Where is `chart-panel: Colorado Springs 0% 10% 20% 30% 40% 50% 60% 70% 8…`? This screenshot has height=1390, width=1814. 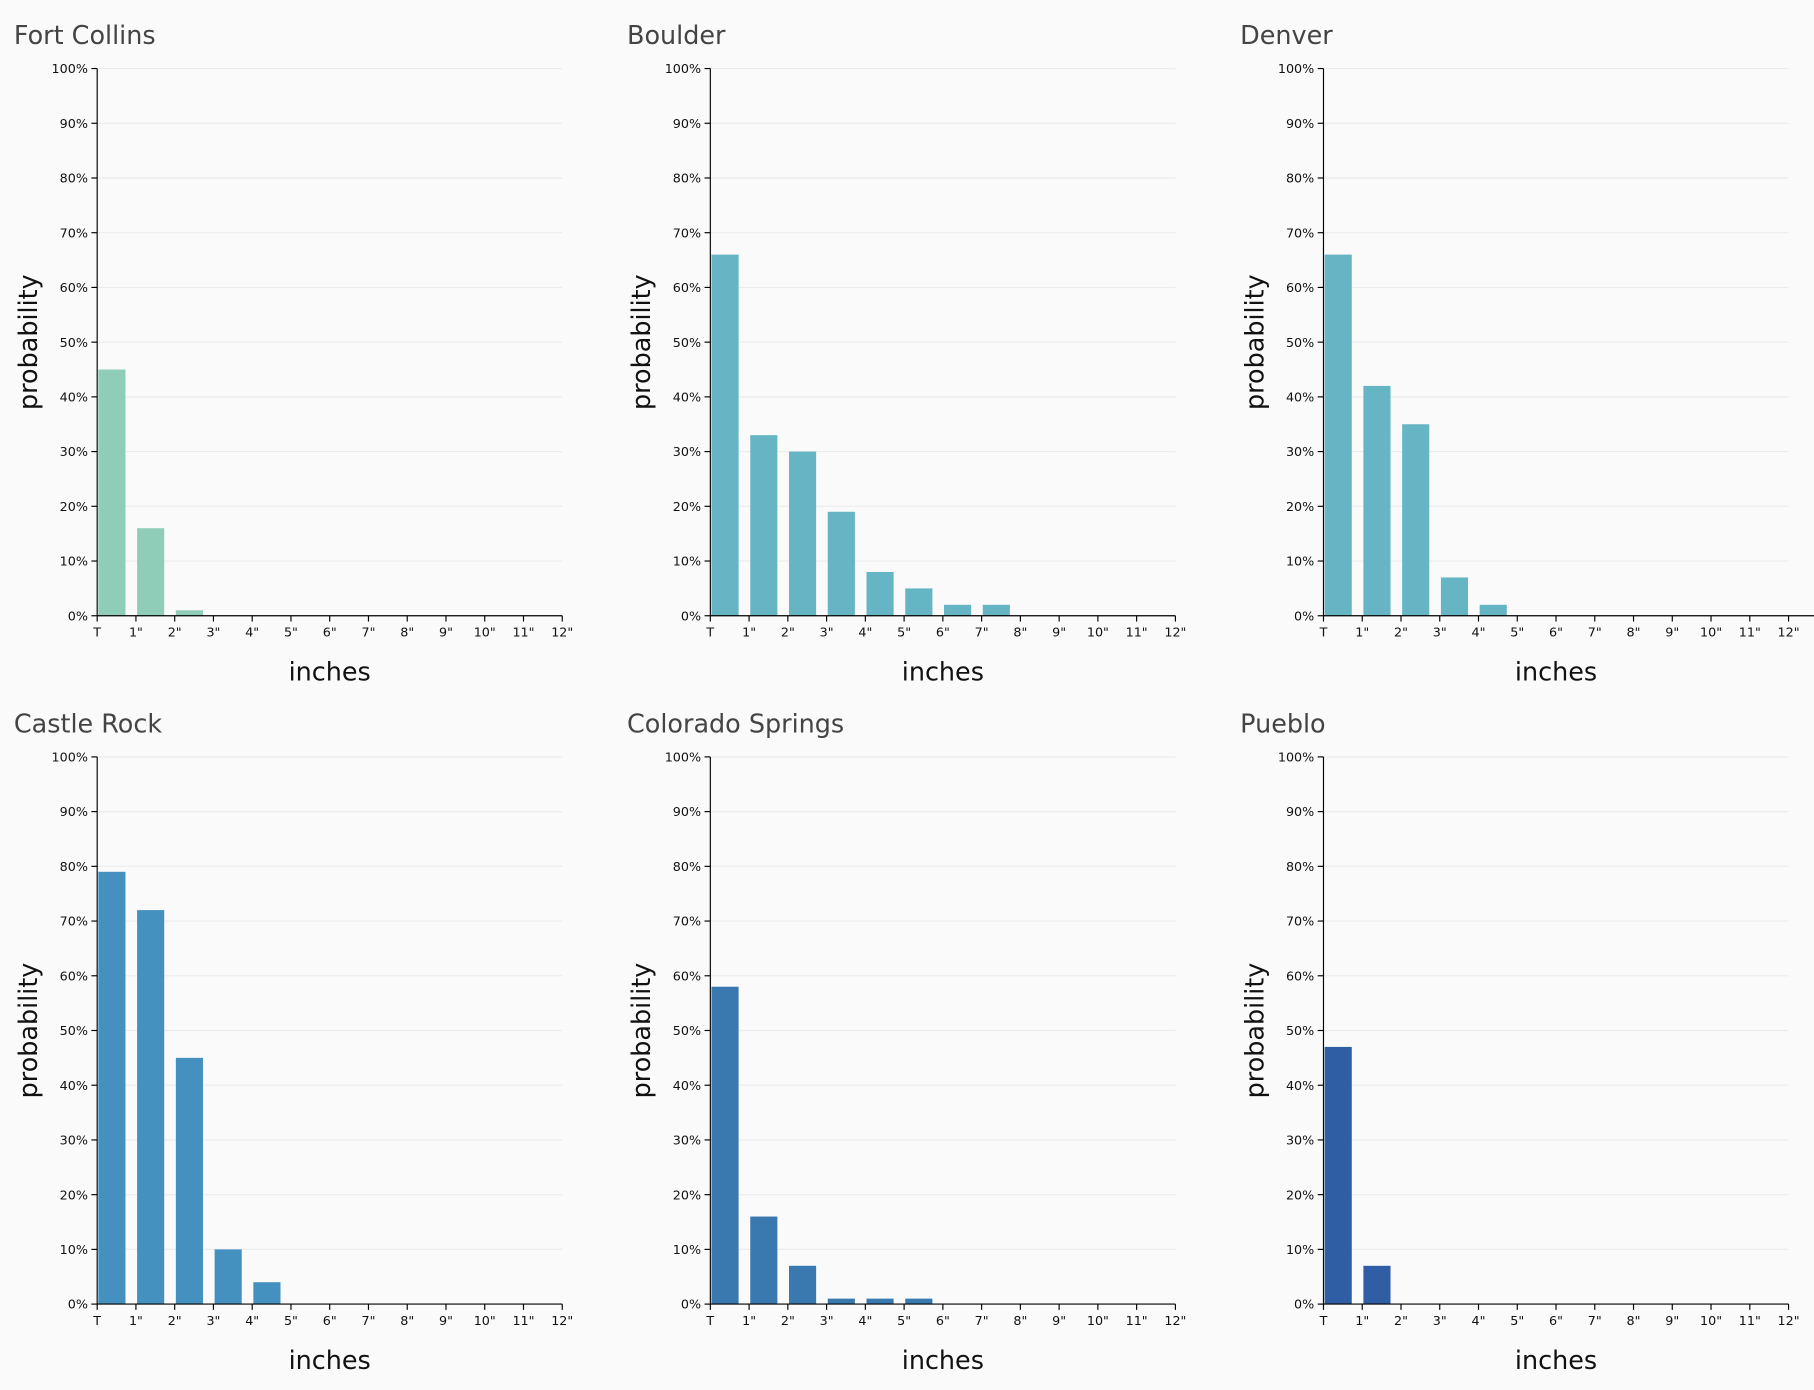
chart-panel: Colorado Springs 0% 10% 20% 30% 40% 50% 60% 70% 8… is located at coordinates (906, 1043).